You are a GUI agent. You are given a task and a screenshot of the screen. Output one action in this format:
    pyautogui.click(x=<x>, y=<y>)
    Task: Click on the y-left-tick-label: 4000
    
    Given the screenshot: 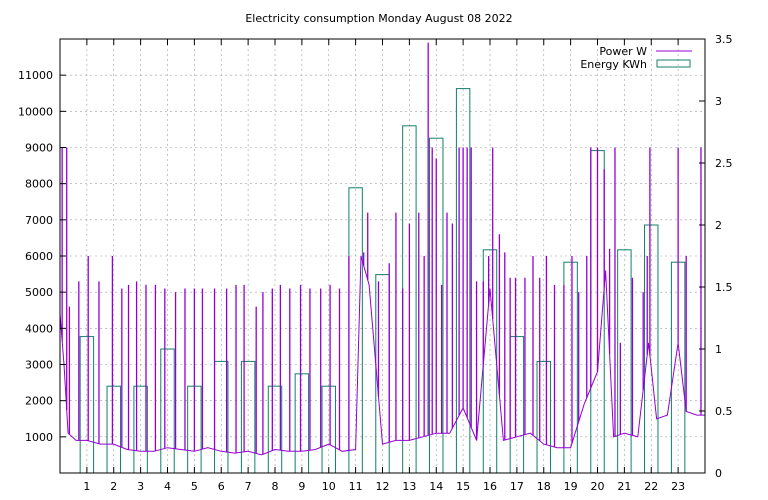 What is the action you would take?
    pyautogui.click(x=39, y=328)
    